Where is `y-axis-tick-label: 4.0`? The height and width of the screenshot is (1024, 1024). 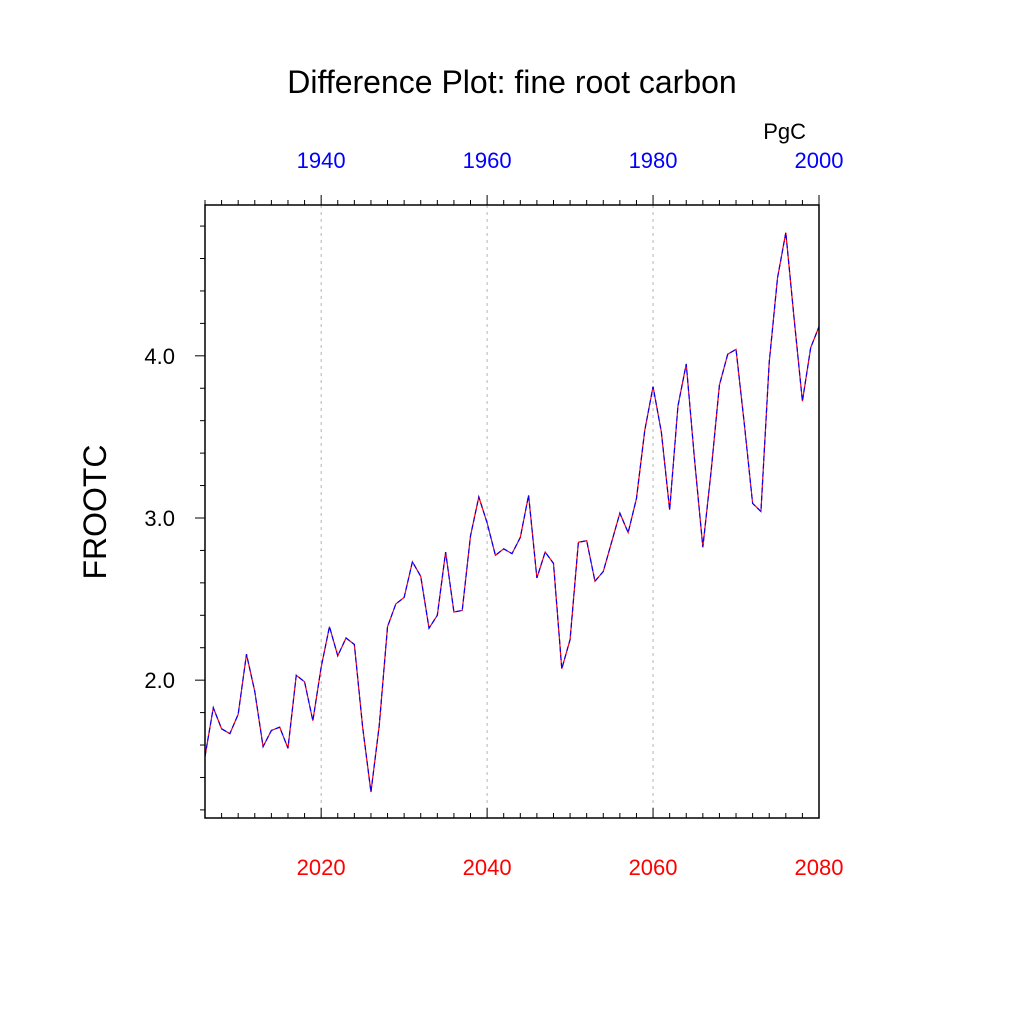 y-axis-tick-label: 4.0 is located at coordinates (159, 356).